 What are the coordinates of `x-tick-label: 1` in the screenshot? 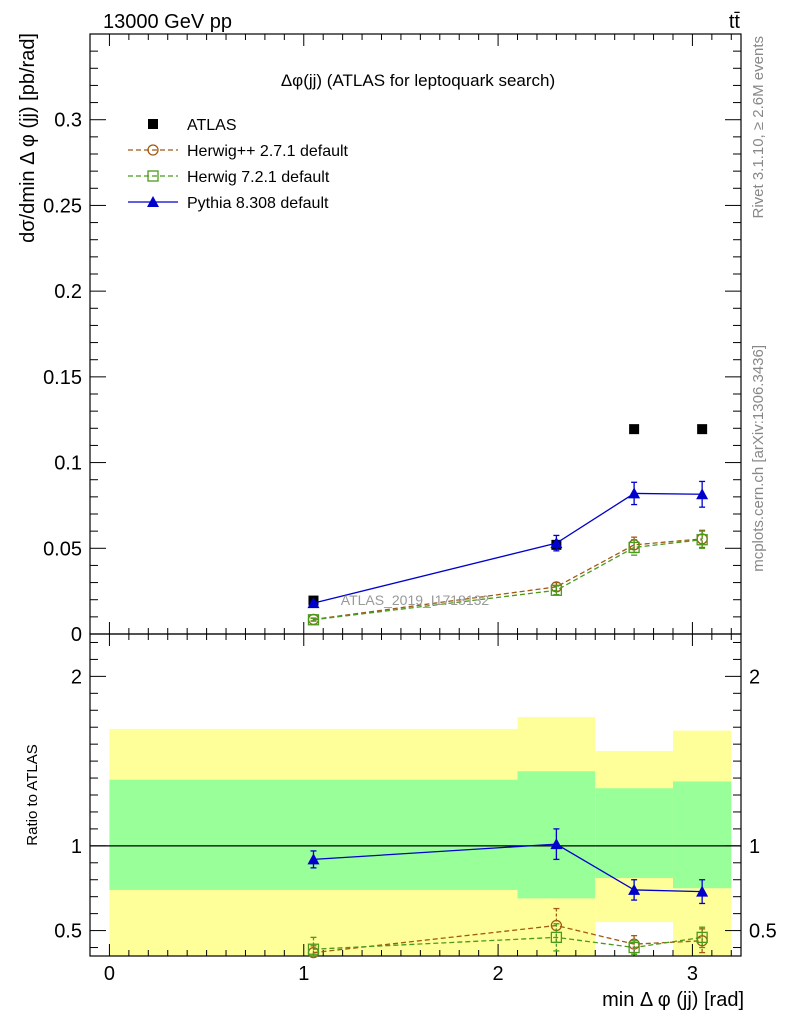 It's located at (303, 974).